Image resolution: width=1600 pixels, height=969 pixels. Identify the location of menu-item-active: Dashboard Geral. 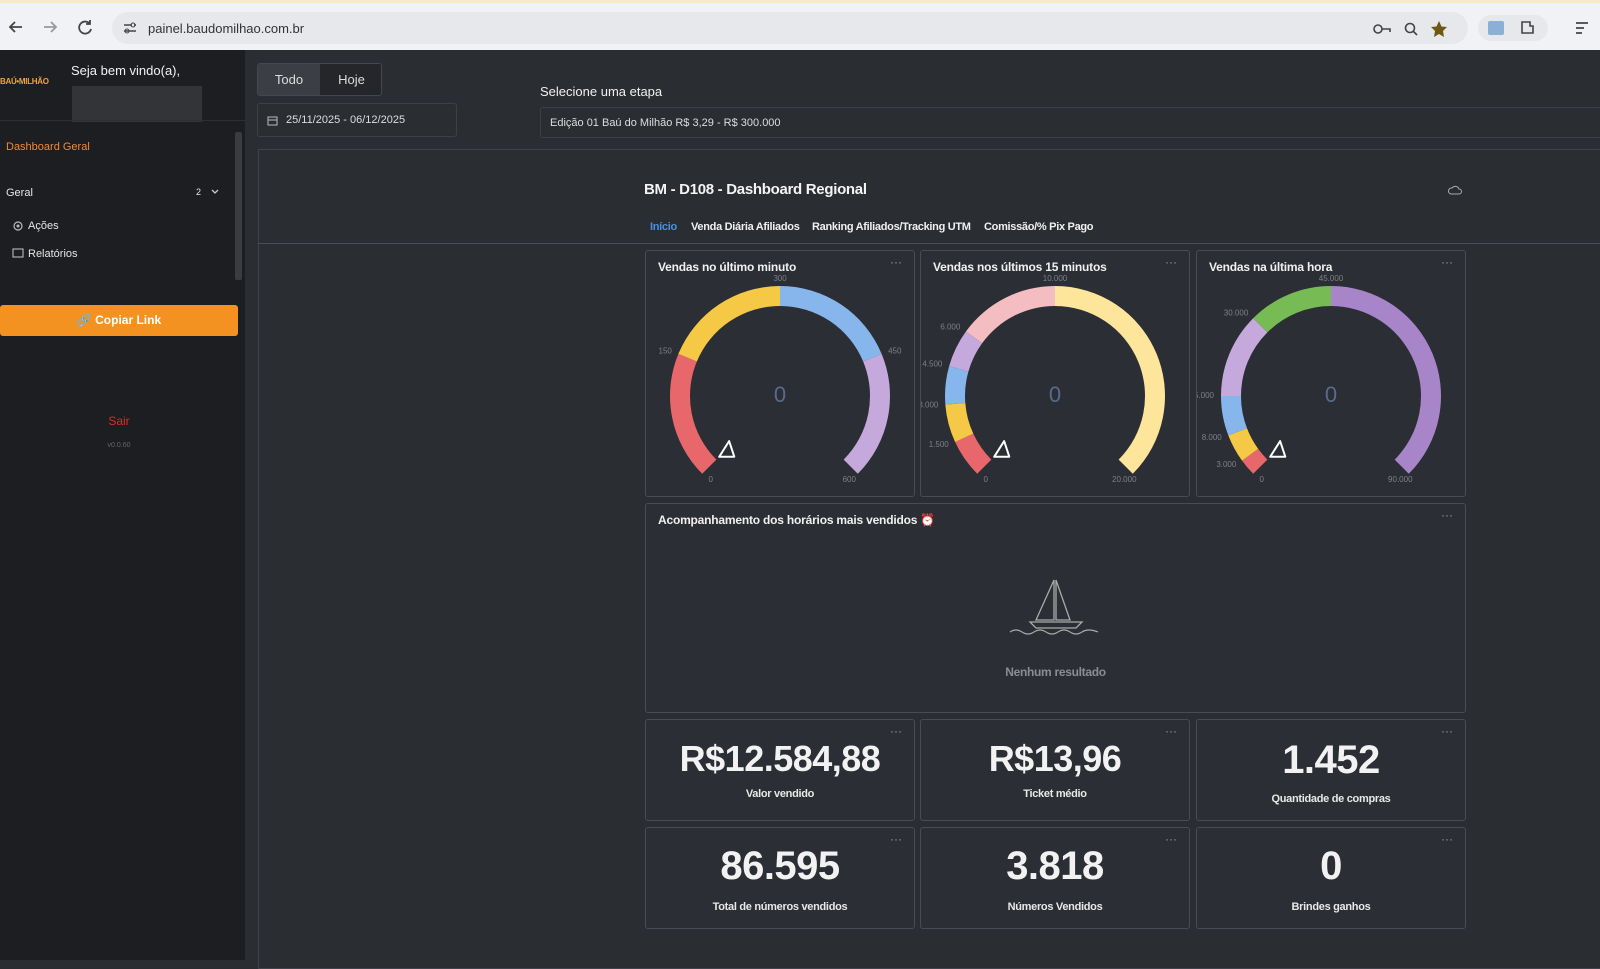
(48, 147).